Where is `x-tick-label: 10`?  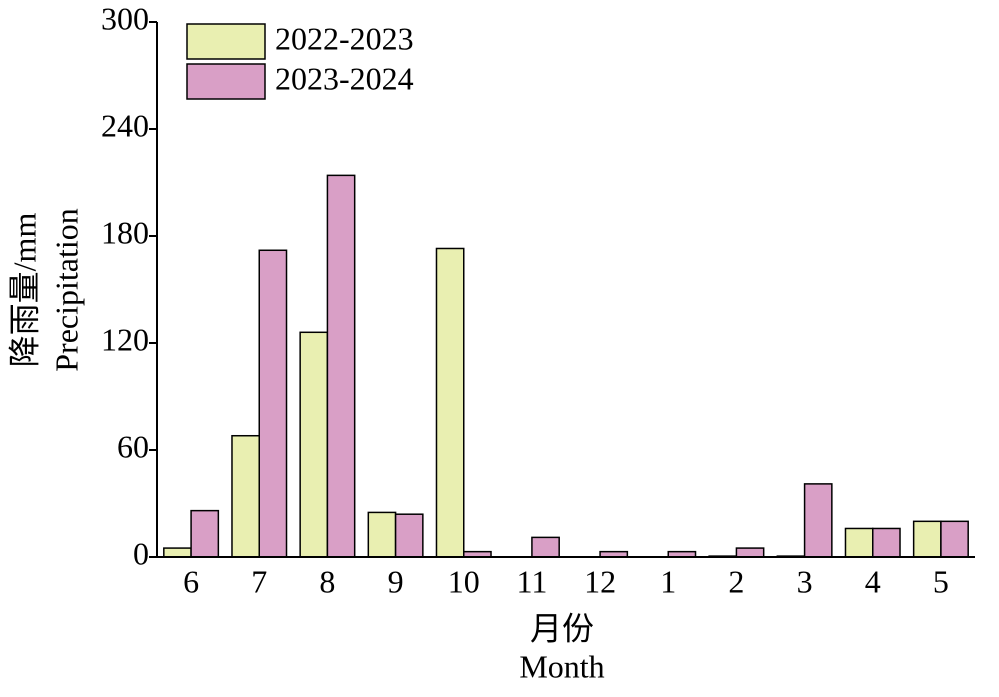 x-tick-label: 10 is located at coordinates (464, 581).